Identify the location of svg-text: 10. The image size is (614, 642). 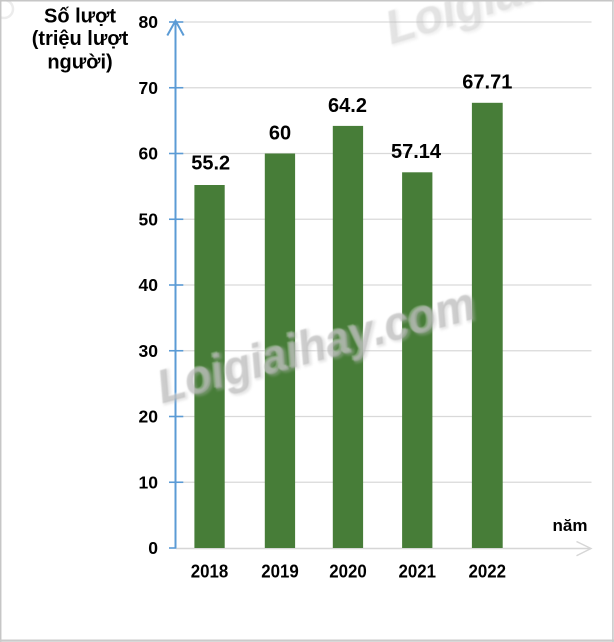
(149, 482).